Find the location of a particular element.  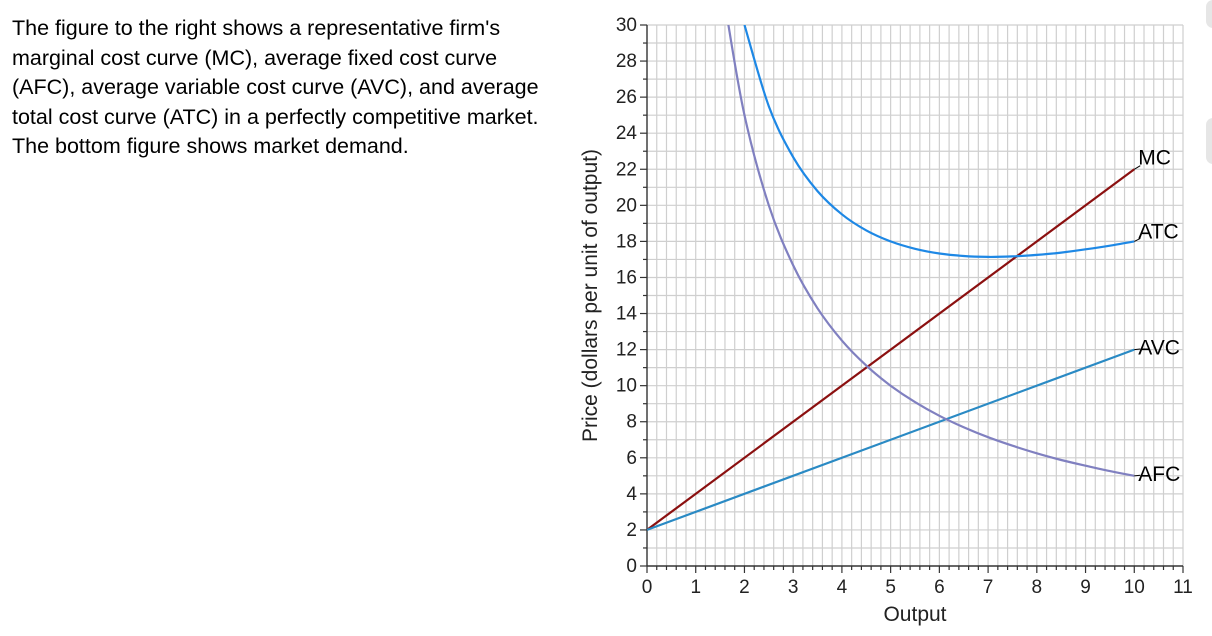

curve-label-atc: ATC is located at coordinates (1158, 231).